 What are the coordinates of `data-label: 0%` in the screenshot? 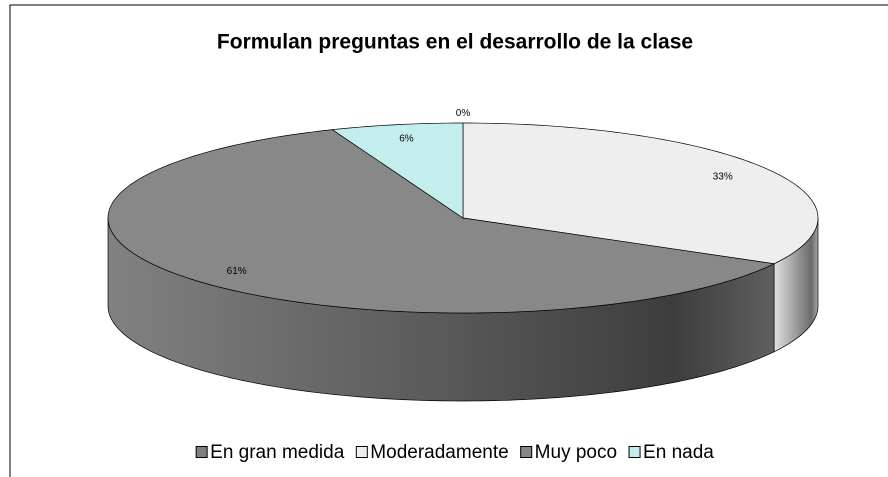 It's located at (463, 113).